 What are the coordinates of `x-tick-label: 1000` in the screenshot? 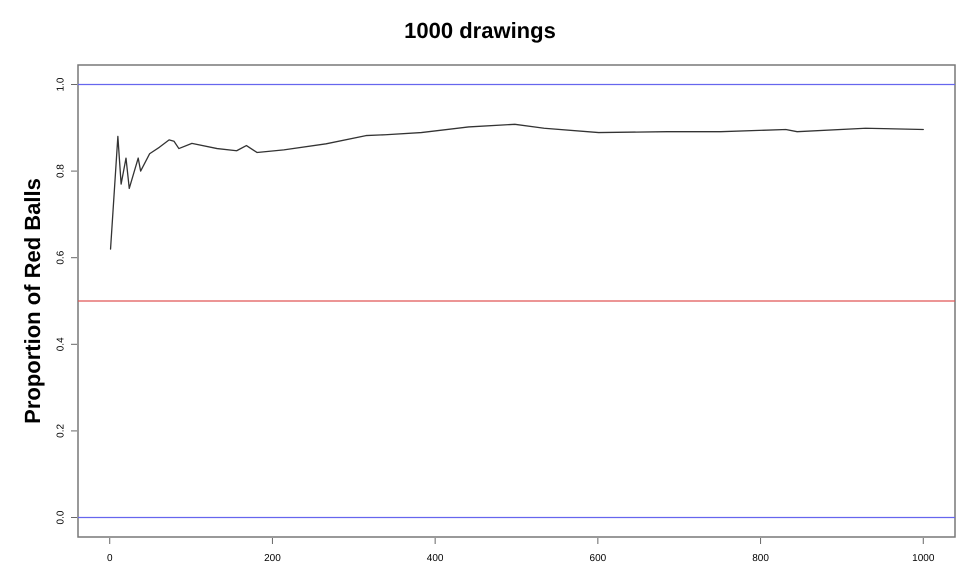 It's located at (923, 558).